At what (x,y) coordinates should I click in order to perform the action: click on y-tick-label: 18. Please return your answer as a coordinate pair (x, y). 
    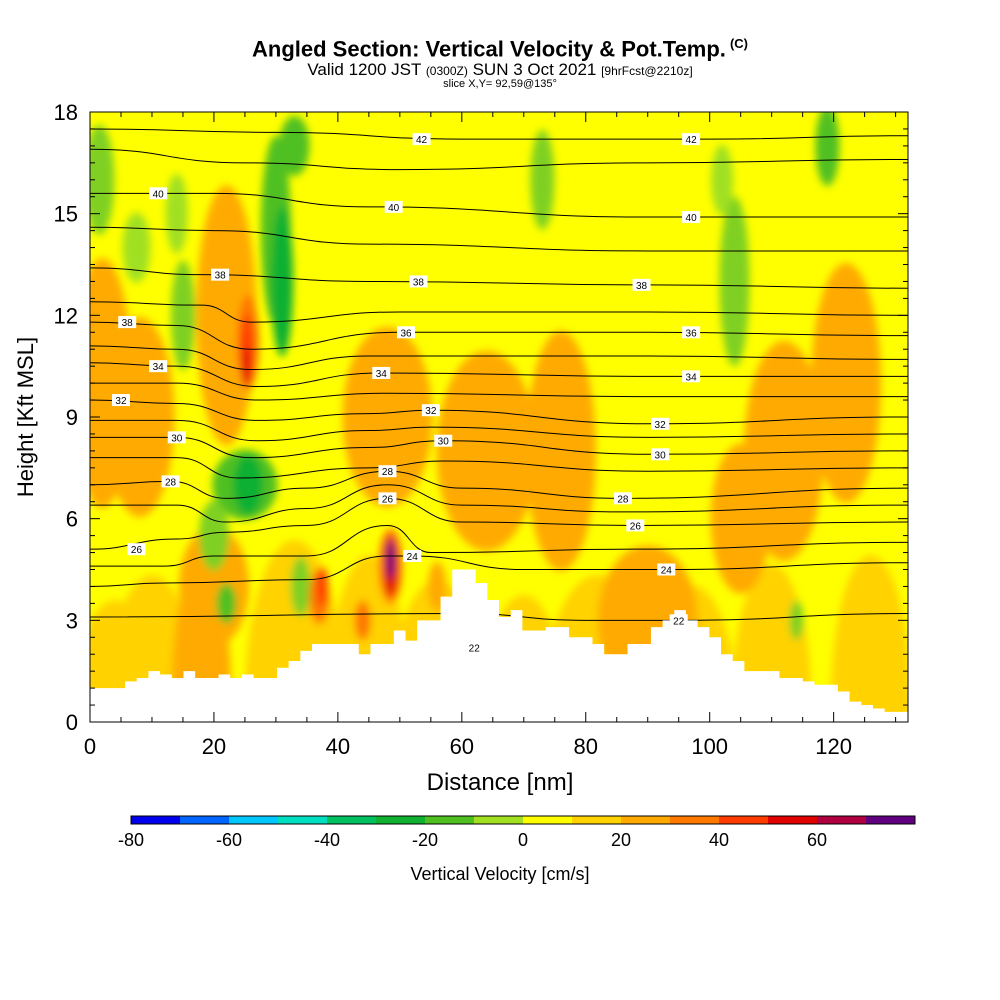
    Looking at the image, I should click on (66, 112).